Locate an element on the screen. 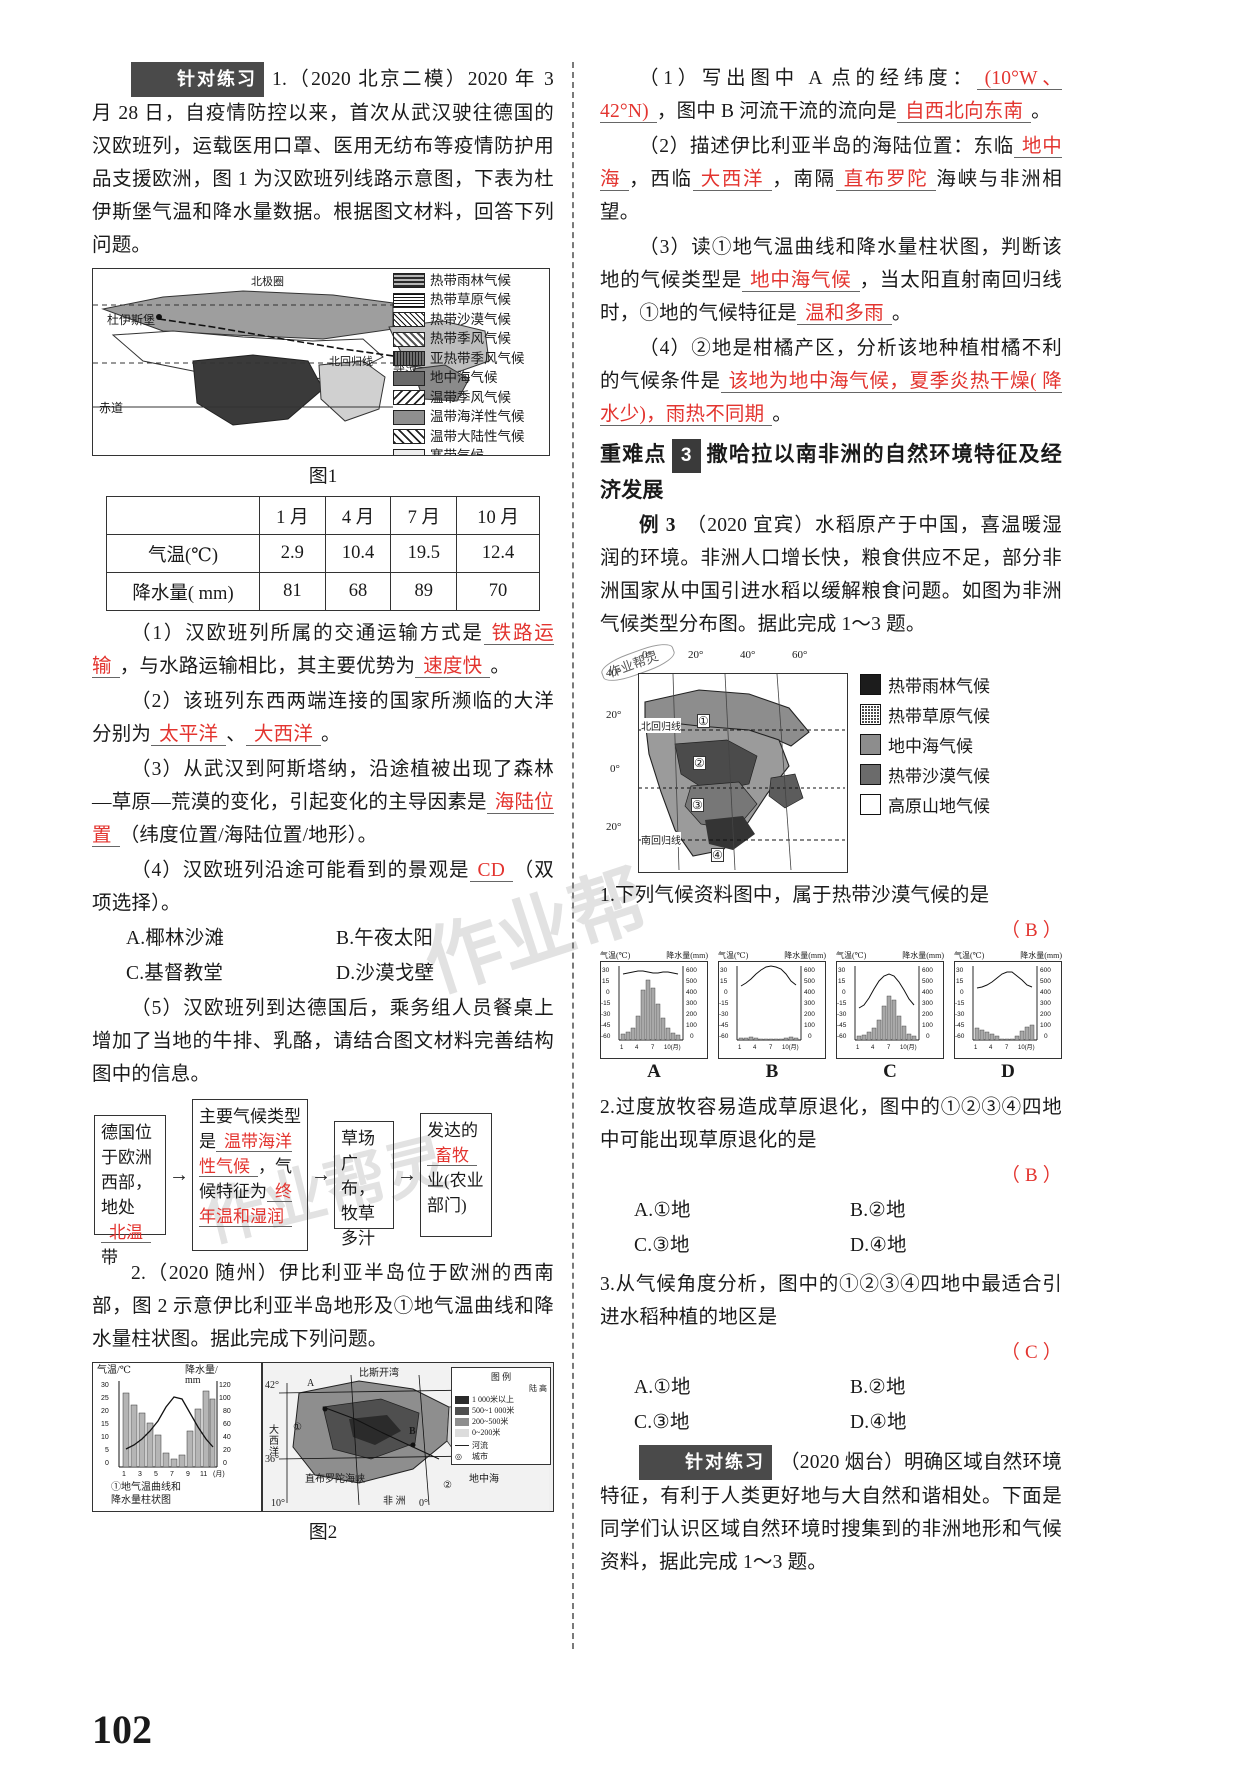 Image resolution: width=1250 pixels, height=1789 pixels. option-a: A.①地 is located at coordinates (662, 1210).